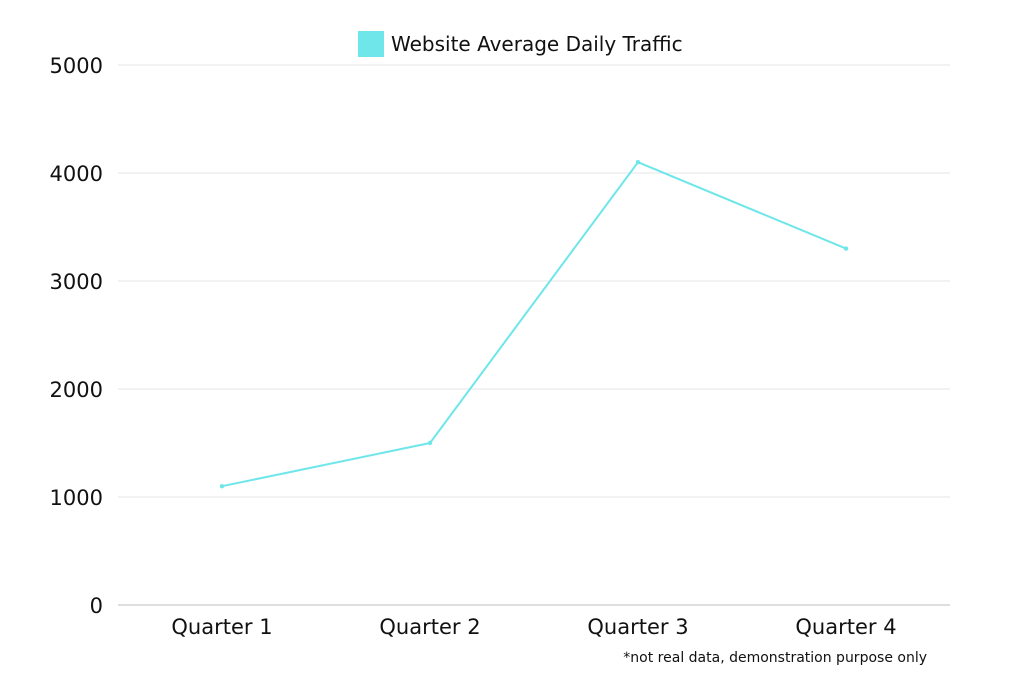 The height and width of the screenshot is (683, 1024). What do you see at coordinates (76, 66) in the screenshot?
I see `y-tick-label: 5000` at bounding box center [76, 66].